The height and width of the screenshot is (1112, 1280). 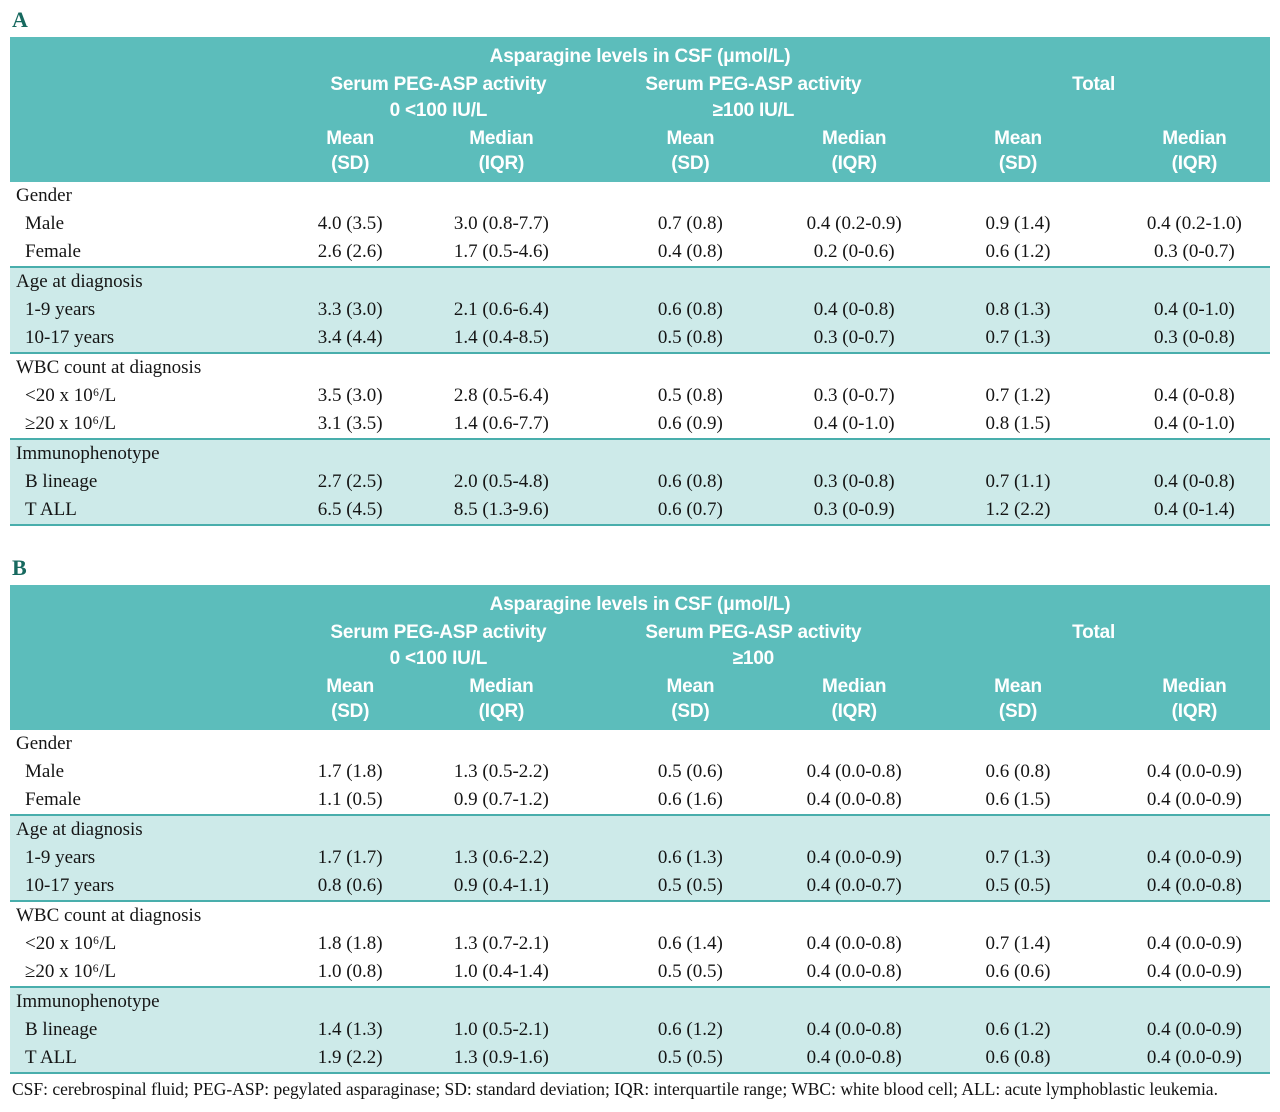 I want to click on cell-value: 0.3 (0-0.9), so click(x=854, y=510).